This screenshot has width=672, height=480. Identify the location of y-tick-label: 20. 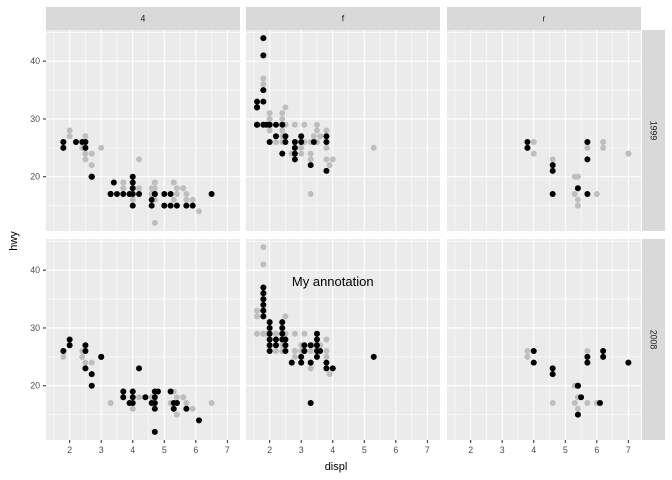
(35, 386).